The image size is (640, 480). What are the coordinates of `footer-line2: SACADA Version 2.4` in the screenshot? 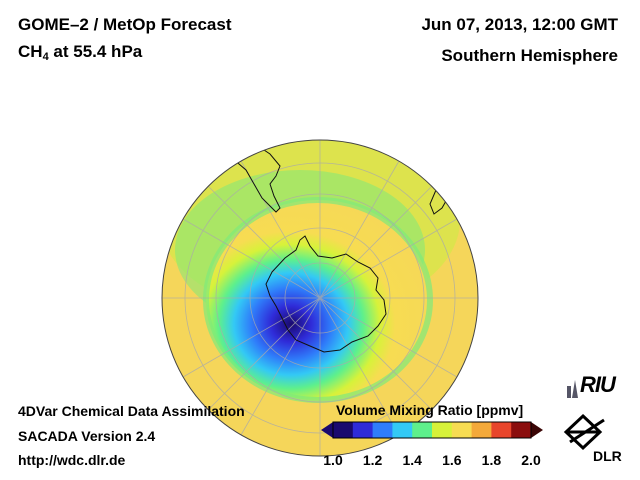 It's located at (87, 436).